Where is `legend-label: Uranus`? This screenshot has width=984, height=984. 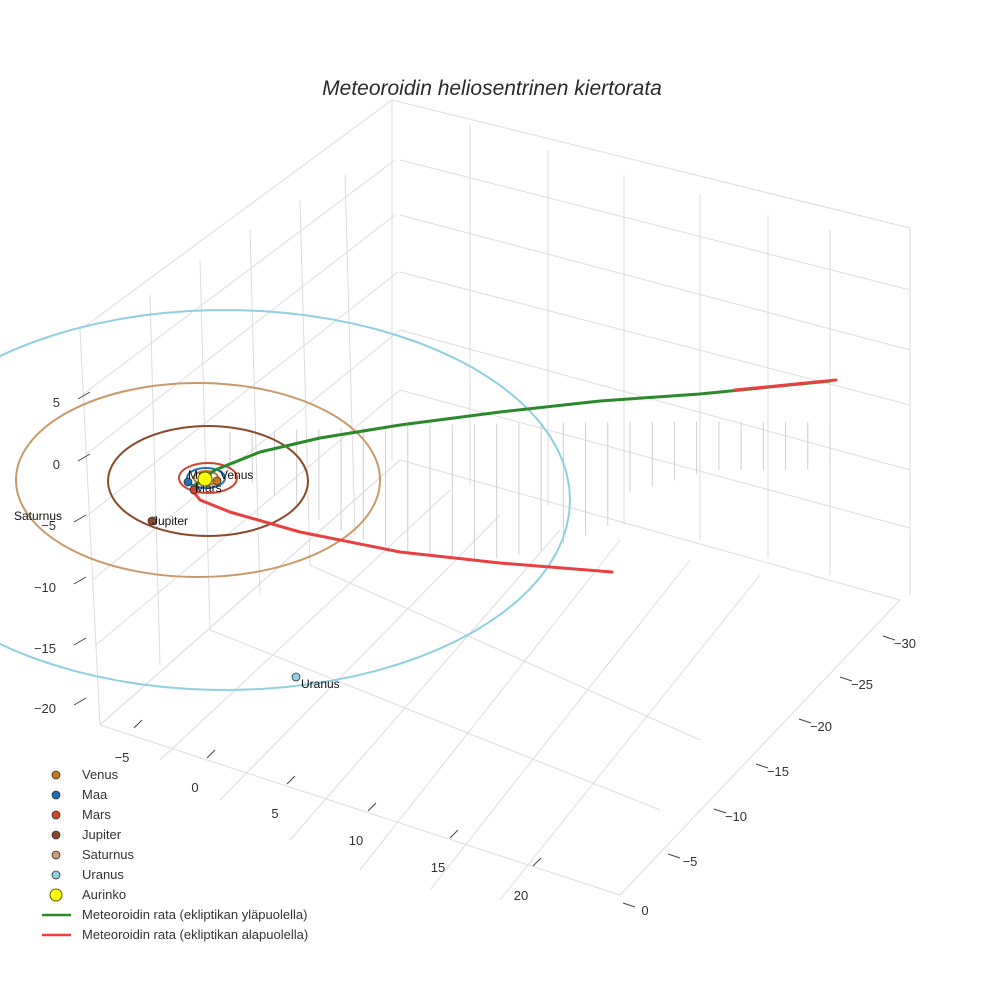
legend-label: Uranus is located at coordinates (103, 874).